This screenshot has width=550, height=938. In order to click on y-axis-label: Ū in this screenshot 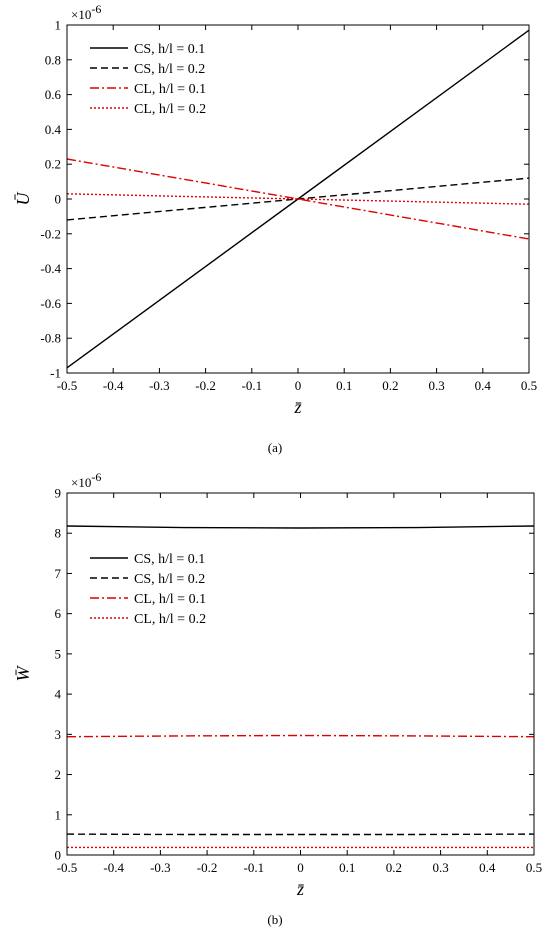, I will do `click(23, 199)`.